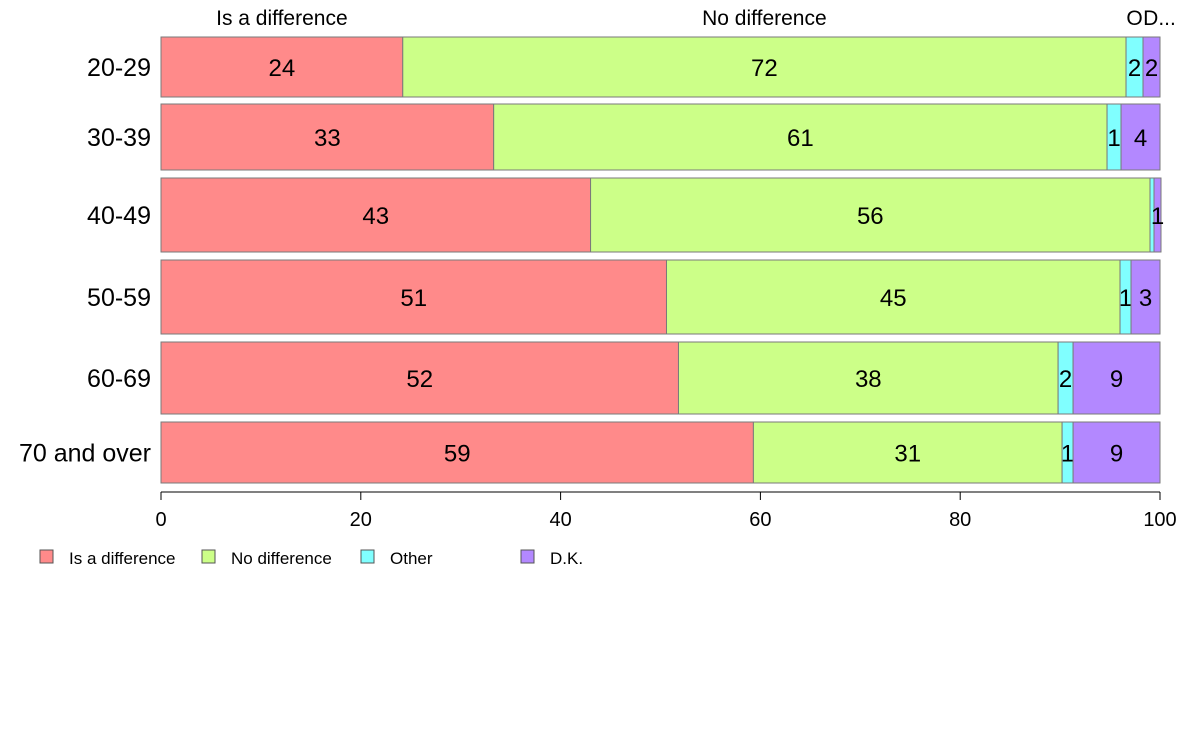 The height and width of the screenshot is (736, 1188). What do you see at coordinates (560, 520) in the screenshot?
I see `x-tick-label: 40` at bounding box center [560, 520].